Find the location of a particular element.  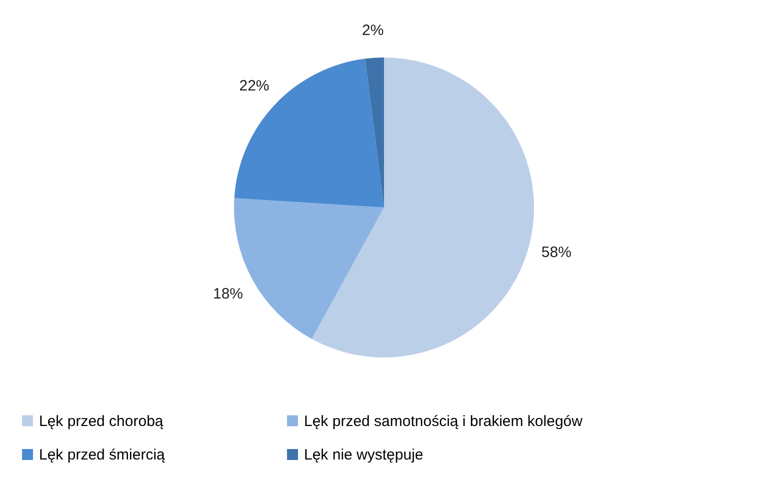

data-label: 22% is located at coordinates (254, 86).